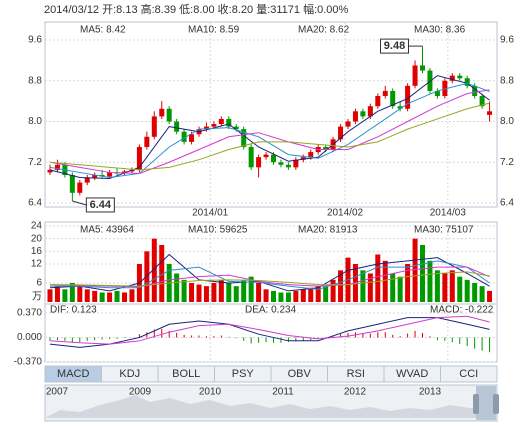  What do you see at coordinates (37, 238) in the screenshot?
I see `y-tick-label: 20` at bounding box center [37, 238].